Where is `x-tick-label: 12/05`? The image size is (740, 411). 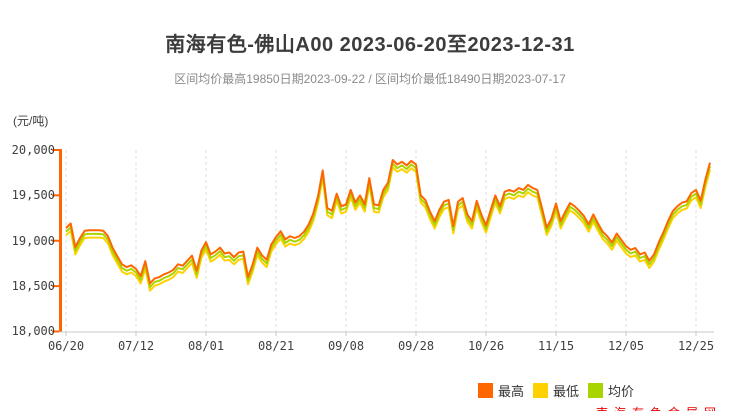
x-tick-label: 12/05 is located at coordinates (626, 346).